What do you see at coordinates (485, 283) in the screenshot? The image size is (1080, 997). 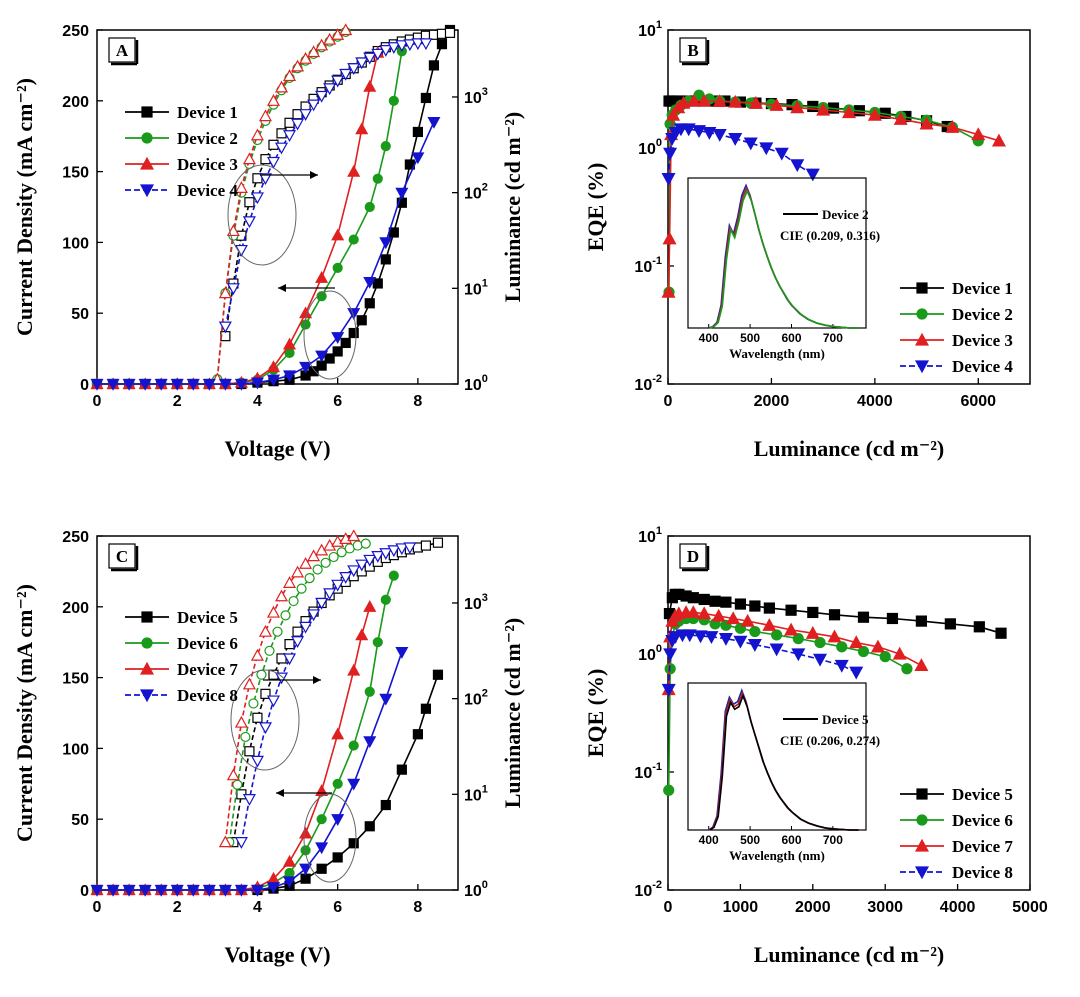 I see `tick-exponent: 1` at bounding box center [485, 283].